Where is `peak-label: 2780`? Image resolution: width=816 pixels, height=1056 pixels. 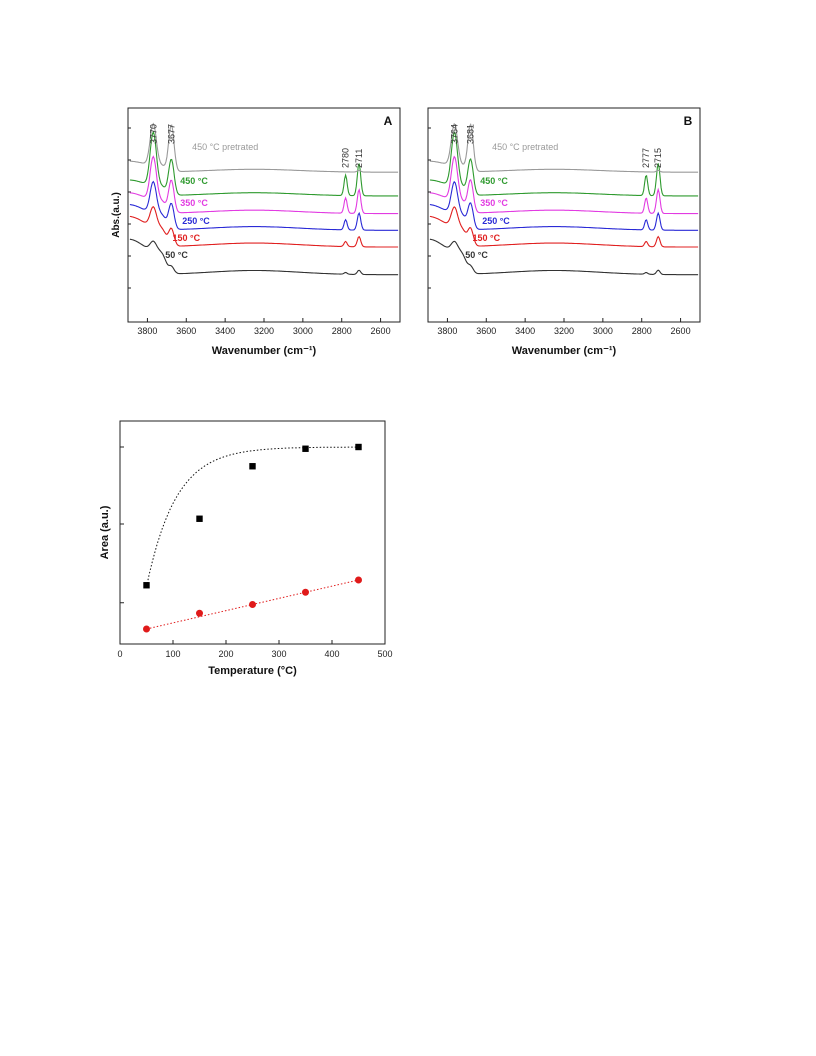 peak-label: 2780 is located at coordinates (346, 158).